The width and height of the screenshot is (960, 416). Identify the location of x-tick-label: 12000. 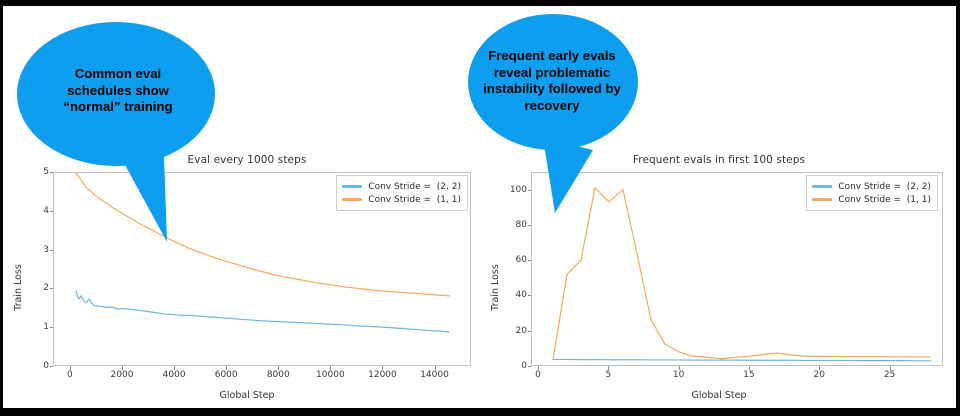
(382, 375).